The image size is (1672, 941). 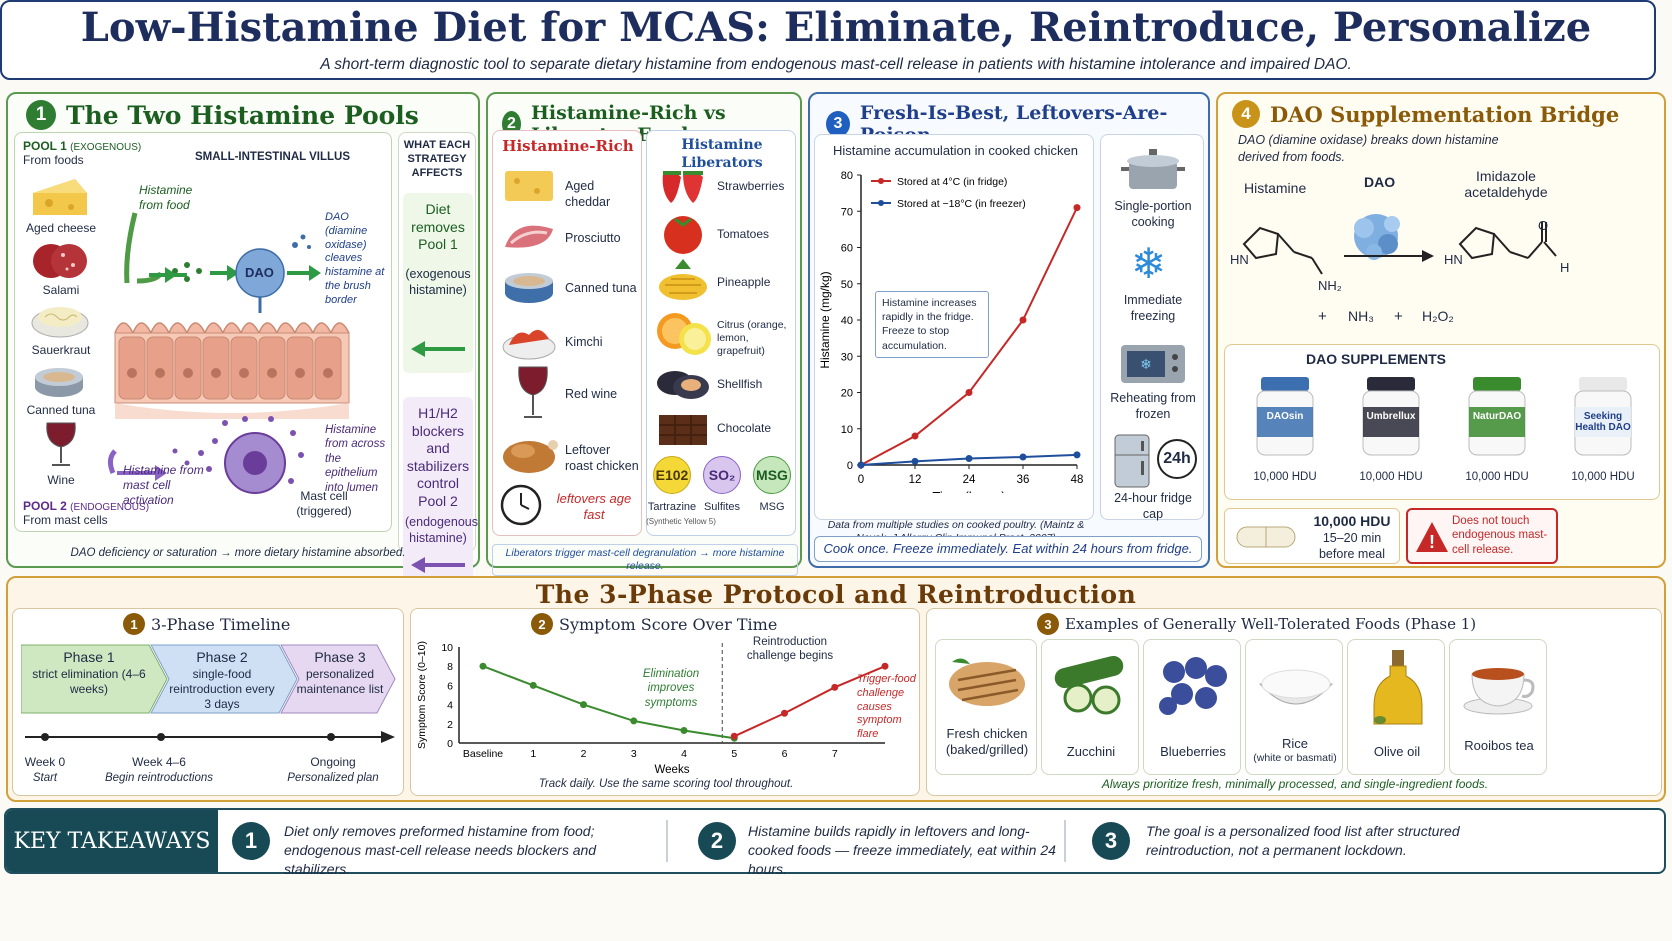 I want to click on kimchi-icon, so click(x=529, y=342).